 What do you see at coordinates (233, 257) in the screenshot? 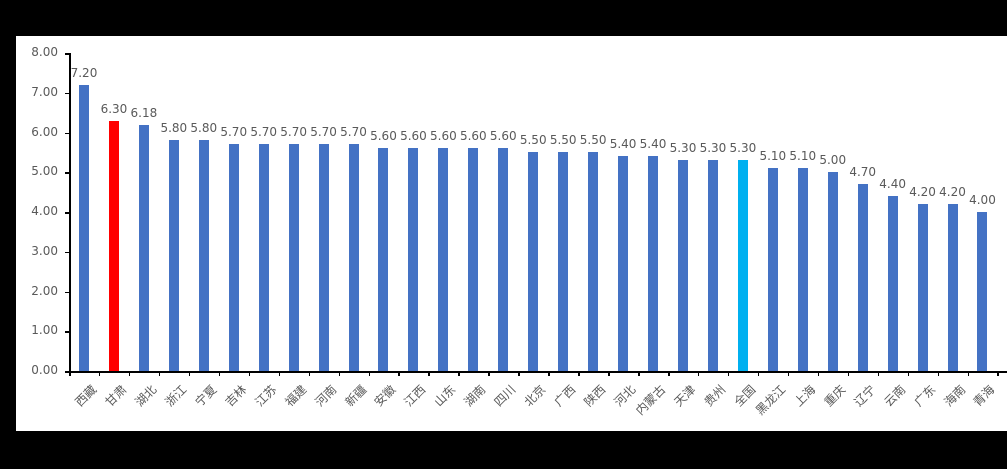
I see `bar-吉林` at bounding box center [233, 257].